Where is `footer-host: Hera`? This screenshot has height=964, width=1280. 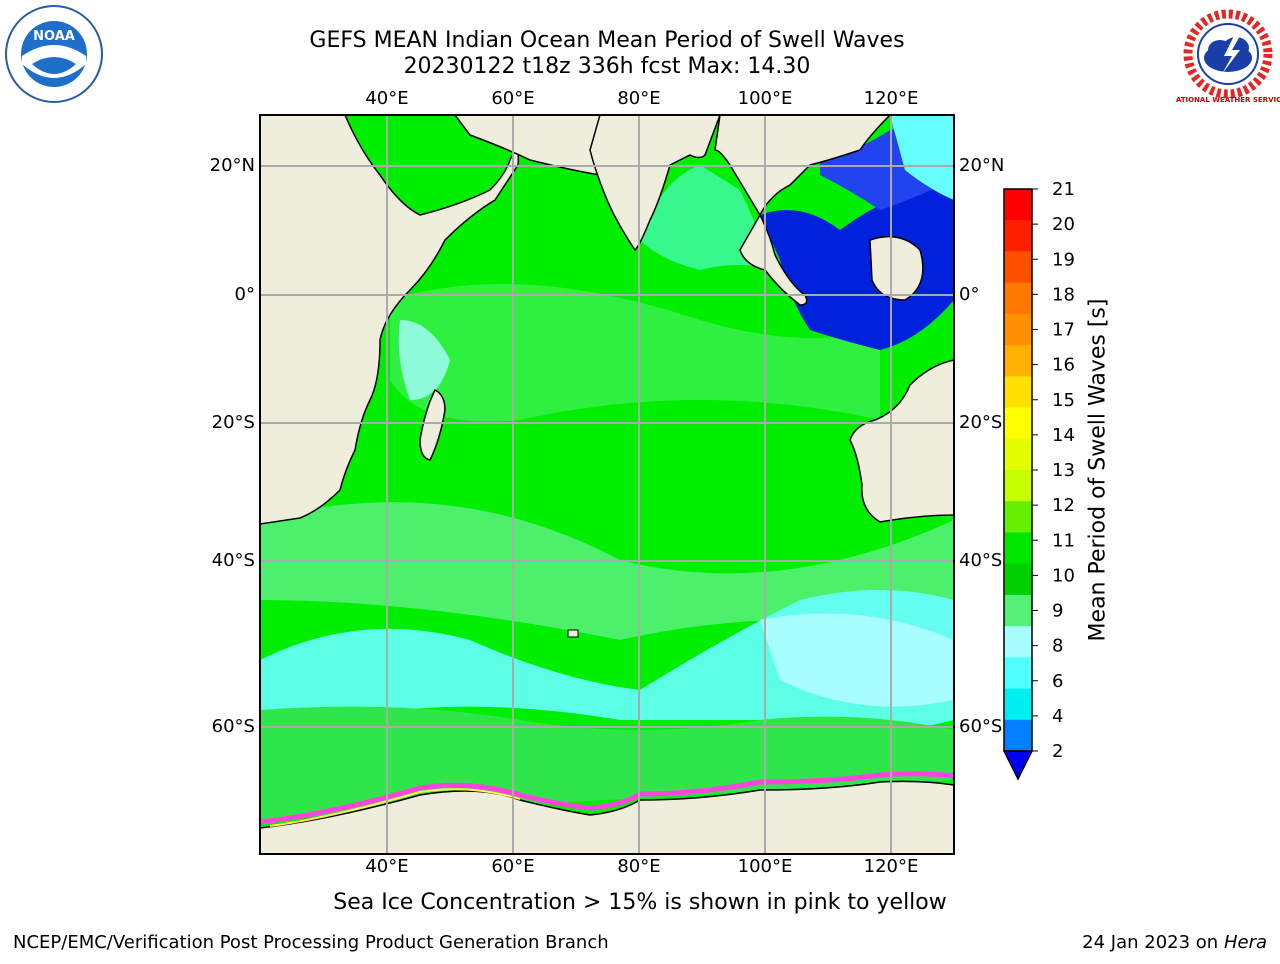
footer-host: Hera is located at coordinates (1245, 942).